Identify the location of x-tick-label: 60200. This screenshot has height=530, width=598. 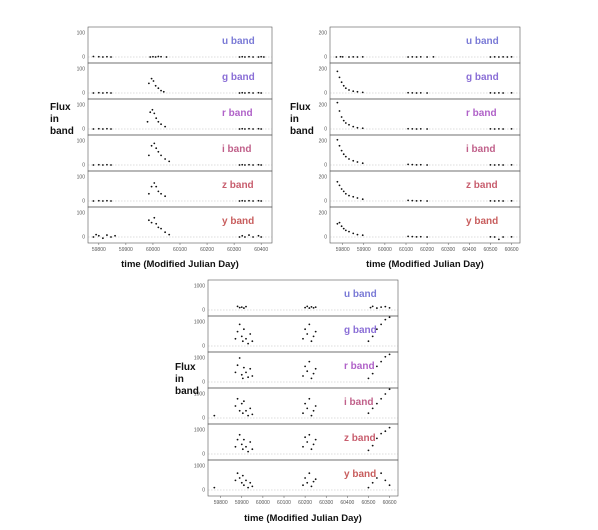
(305, 503).